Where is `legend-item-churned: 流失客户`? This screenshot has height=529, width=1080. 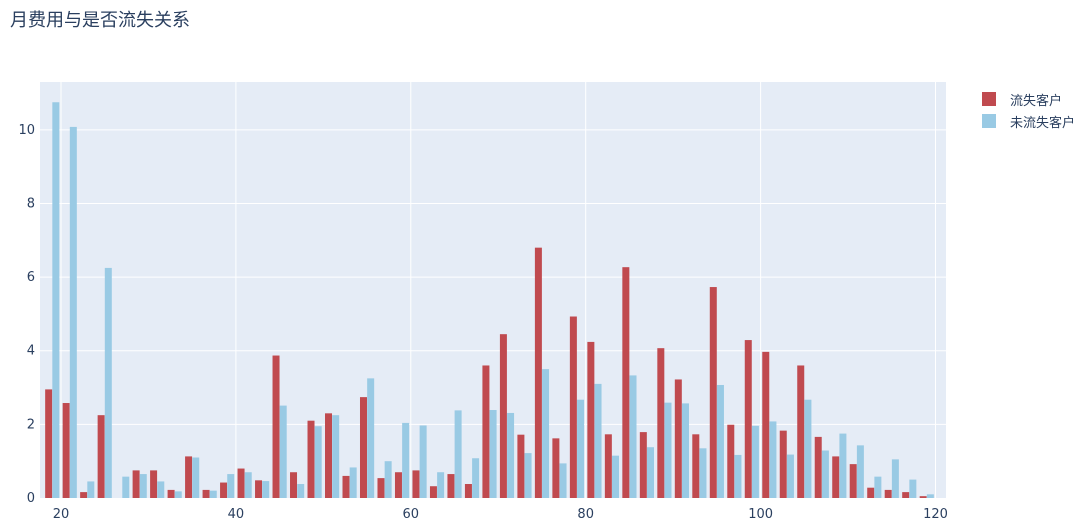 legend-item-churned: 流失客户 is located at coordinates (1028, 99).